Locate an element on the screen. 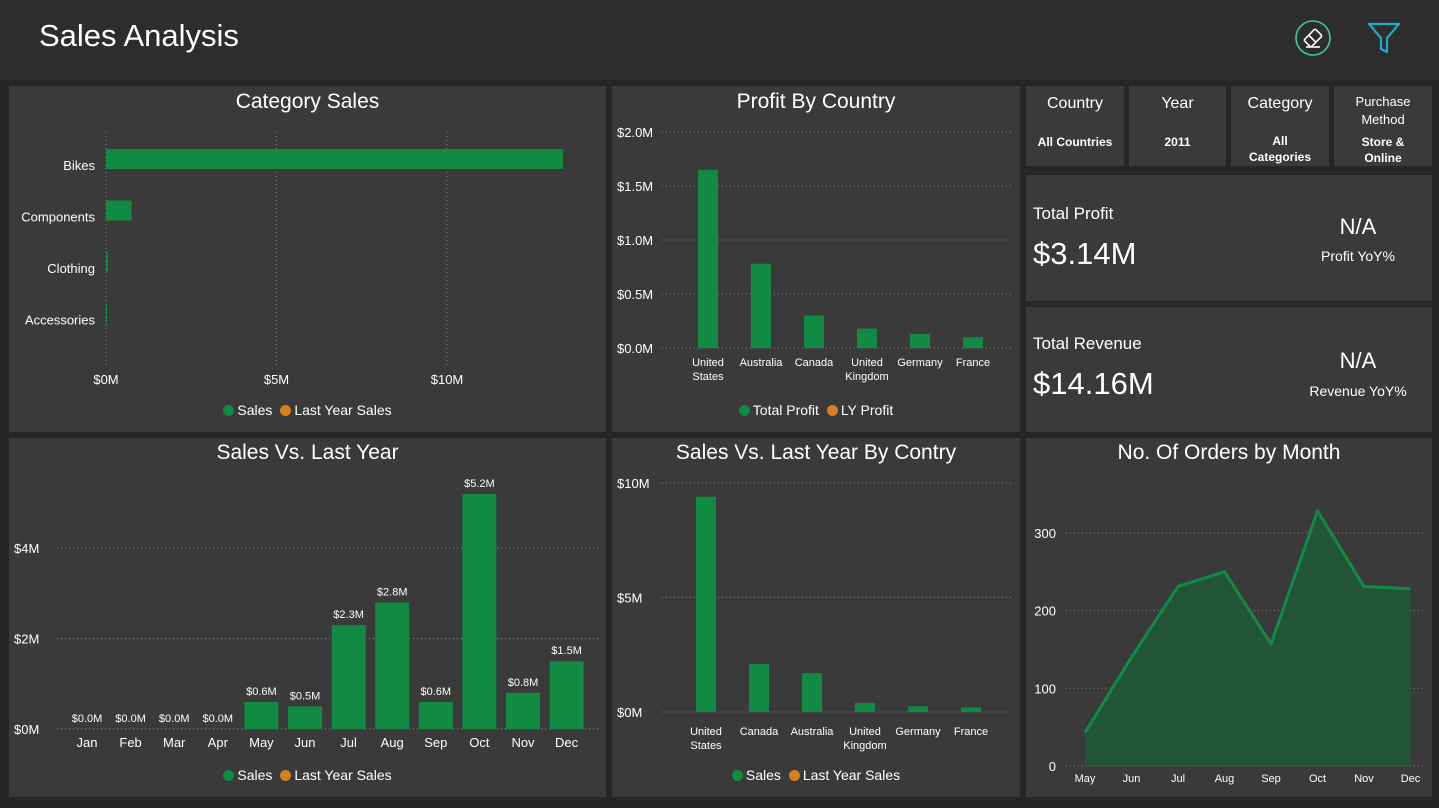 This screenshot has width=1439, height=808. x-tick-label: States is located at coordinates (708, 377).